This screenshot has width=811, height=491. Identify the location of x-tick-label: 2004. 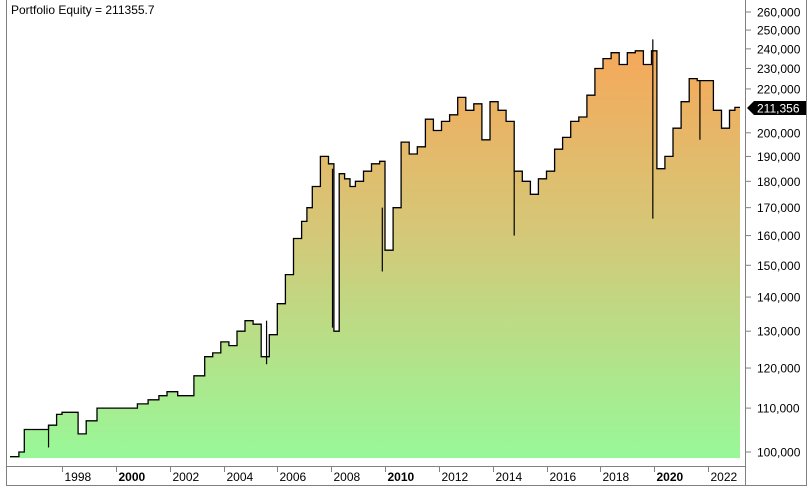
(240, 477).